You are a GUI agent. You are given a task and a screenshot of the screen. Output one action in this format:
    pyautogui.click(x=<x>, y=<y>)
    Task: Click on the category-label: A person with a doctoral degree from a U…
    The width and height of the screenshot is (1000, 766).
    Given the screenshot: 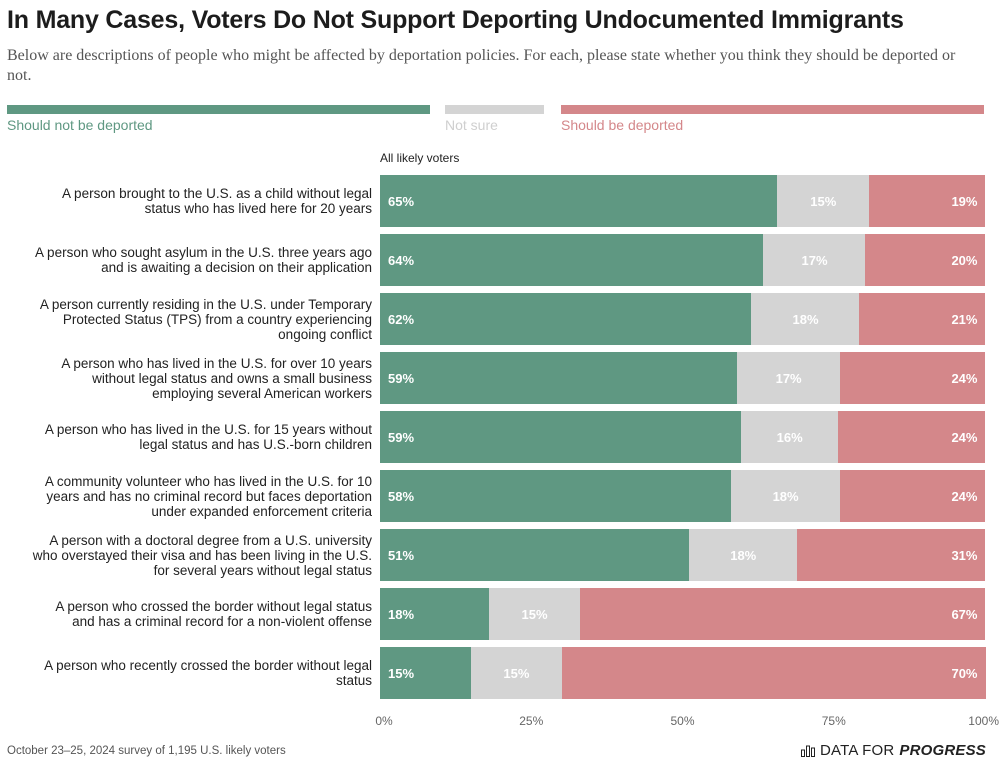 What is the action you would take?
    pyautogui.click(x=202, y=555)
    